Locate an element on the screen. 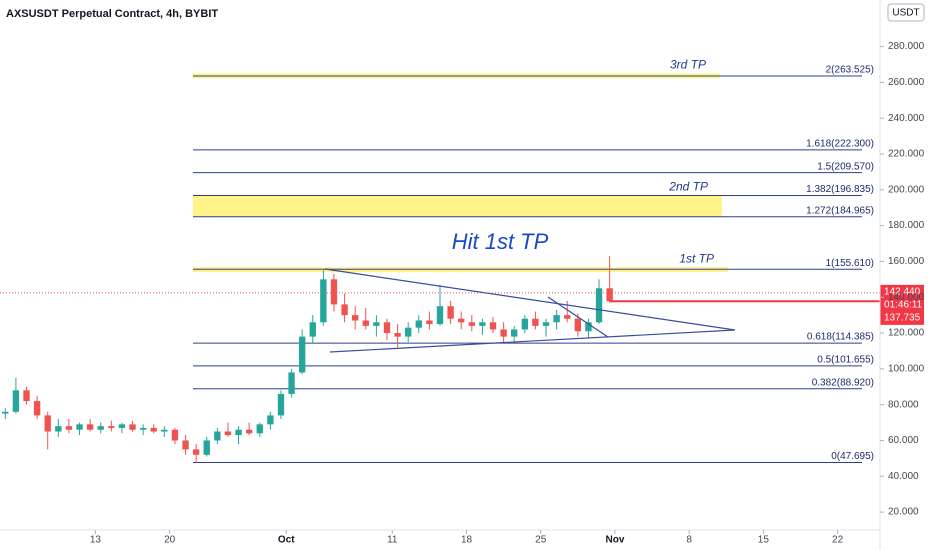 This screenshot has width=932, height=550. x-tick-label: 11 is located at coordinates (392, 540).